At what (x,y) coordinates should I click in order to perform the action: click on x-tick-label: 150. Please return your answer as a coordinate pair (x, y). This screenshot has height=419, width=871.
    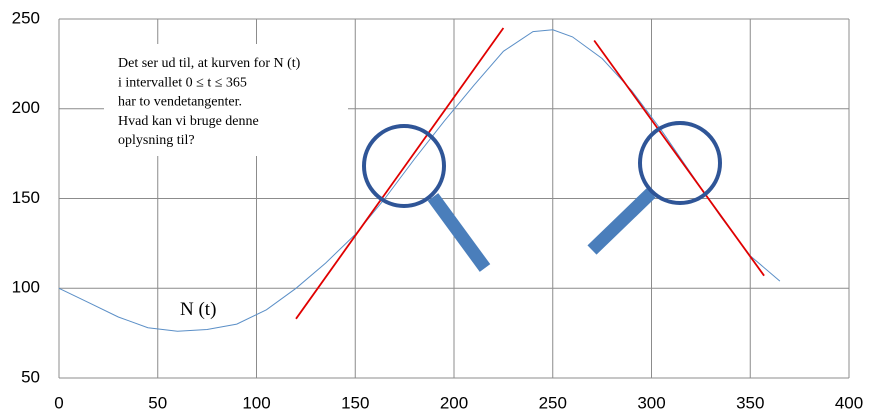
    Looking at the image, I should click on (355, 402).